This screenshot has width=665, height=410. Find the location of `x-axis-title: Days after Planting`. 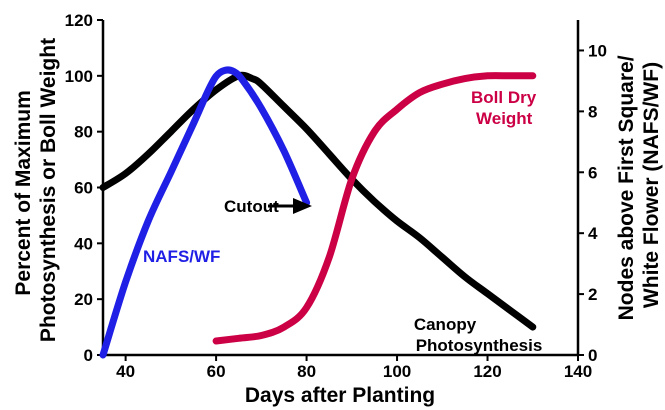

x-axis-title: Days after Planting is located at coordinates (340, 395).